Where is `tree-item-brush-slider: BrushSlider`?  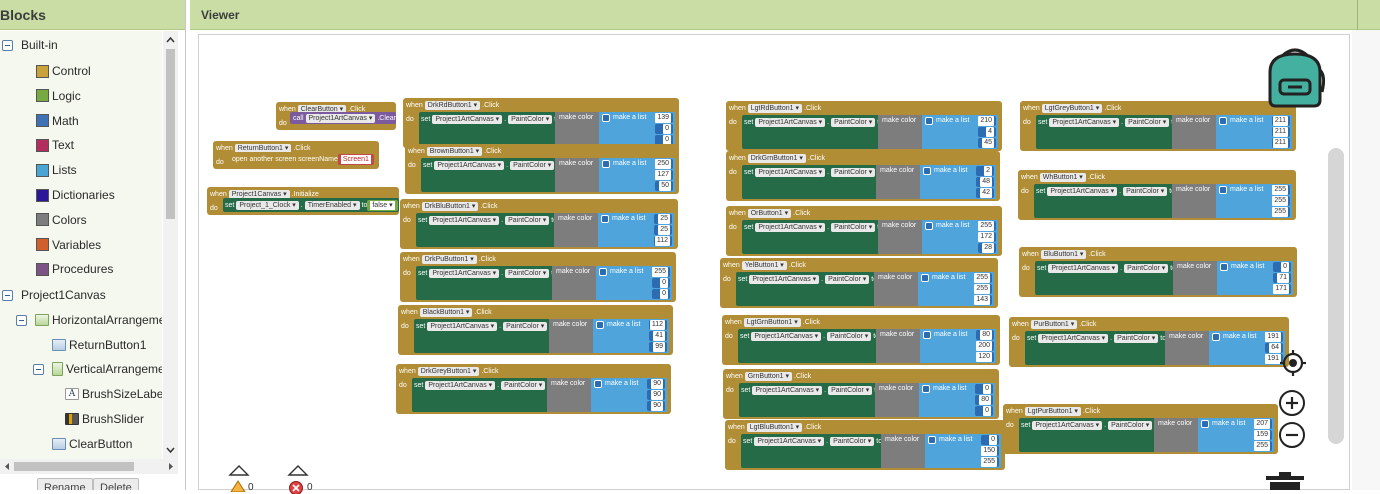 tree-item-brush-slider: BrushSlider is located at coordinates (104, 419).